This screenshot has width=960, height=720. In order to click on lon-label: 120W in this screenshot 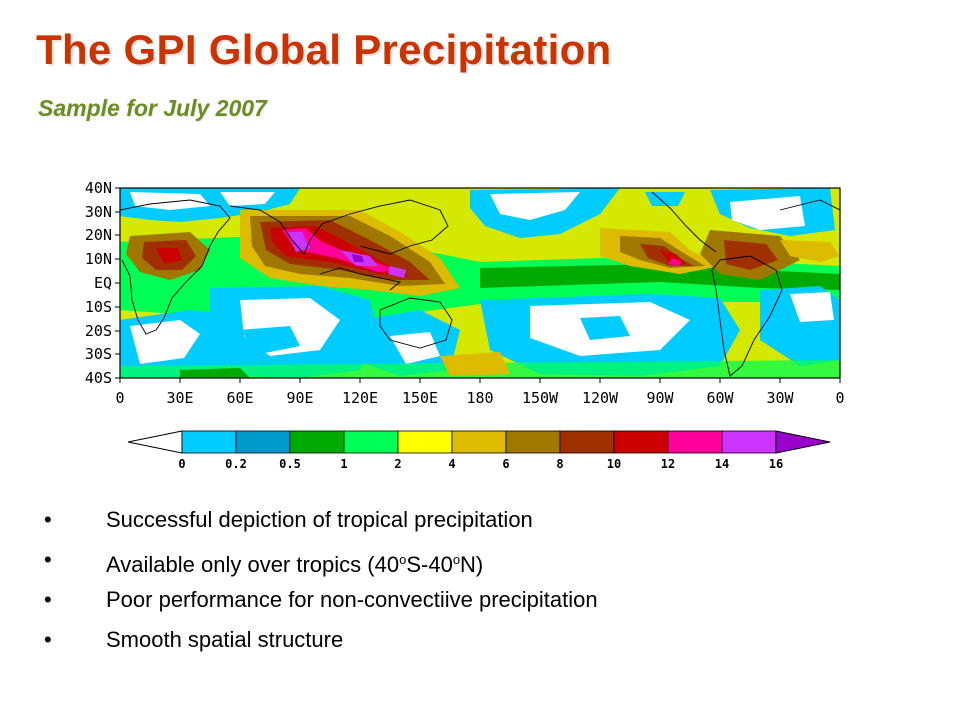, I will do `click(600, 398)`.